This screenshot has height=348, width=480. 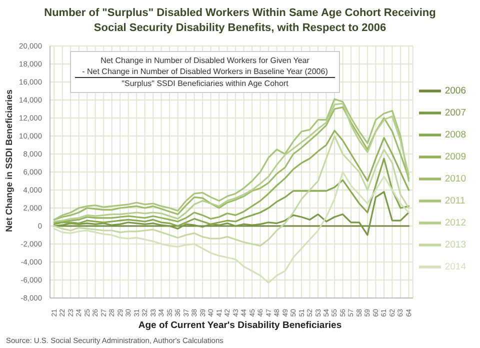 I want to click on legend-label: 2011, so click(x=455, y=201).